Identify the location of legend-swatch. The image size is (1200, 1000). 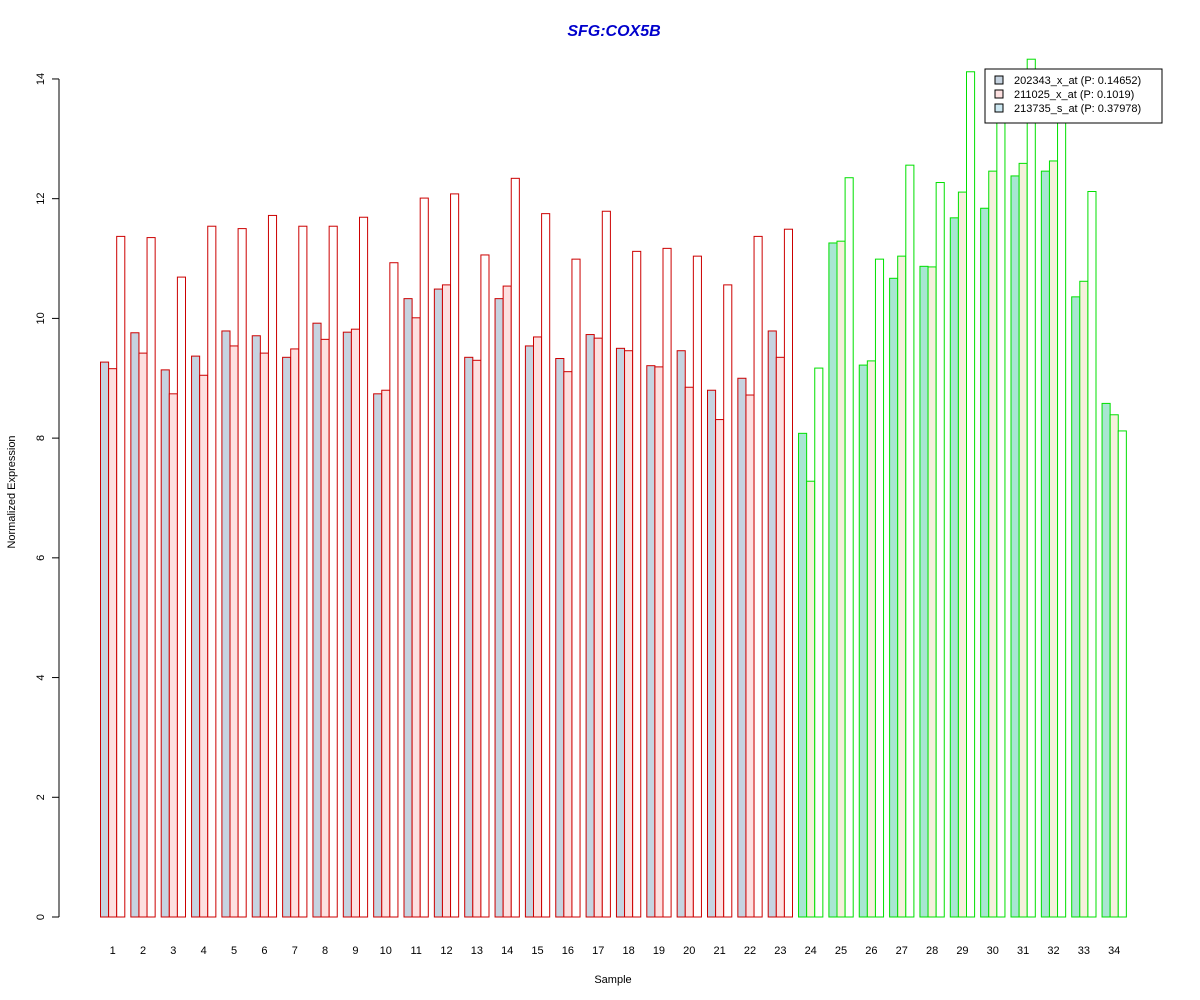
(999, 94).